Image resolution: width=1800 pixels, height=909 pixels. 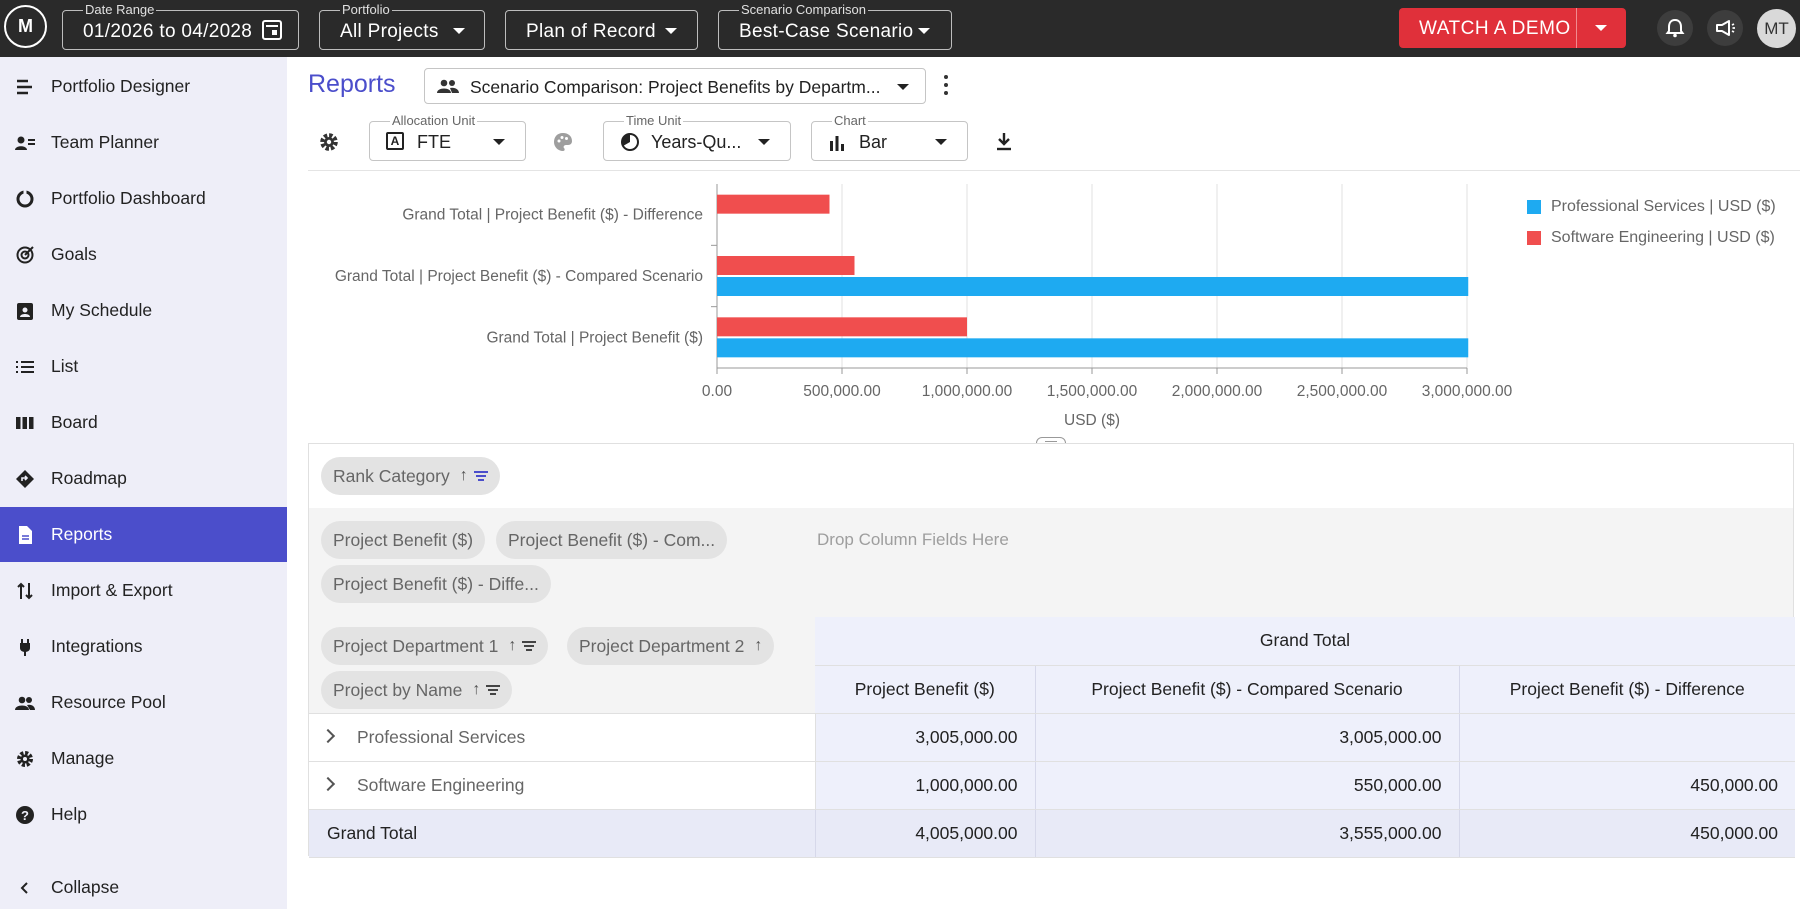 What do you see at coordinates (889, 137) in the screenshot?
I see `chart-type-select: Chart Bar` at bounding box center [889, 137].